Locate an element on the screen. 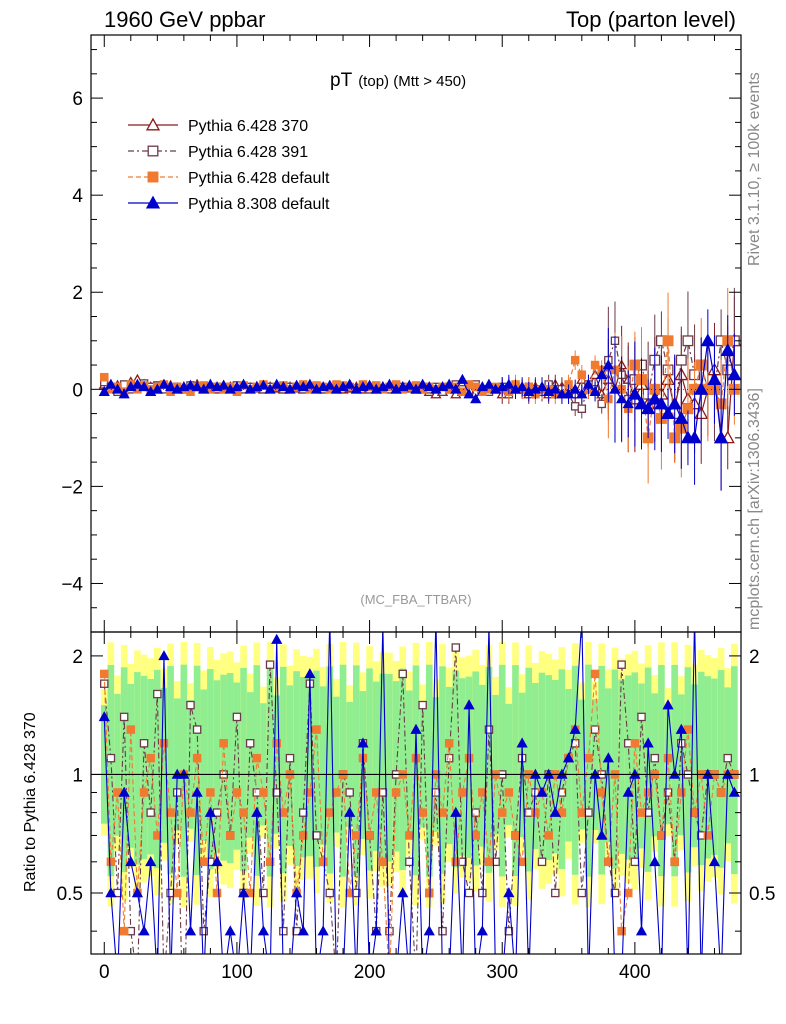 The width and height of the screenshot is (786, 1024). y-tick-label: 4 is located at coordinates (77, 196).